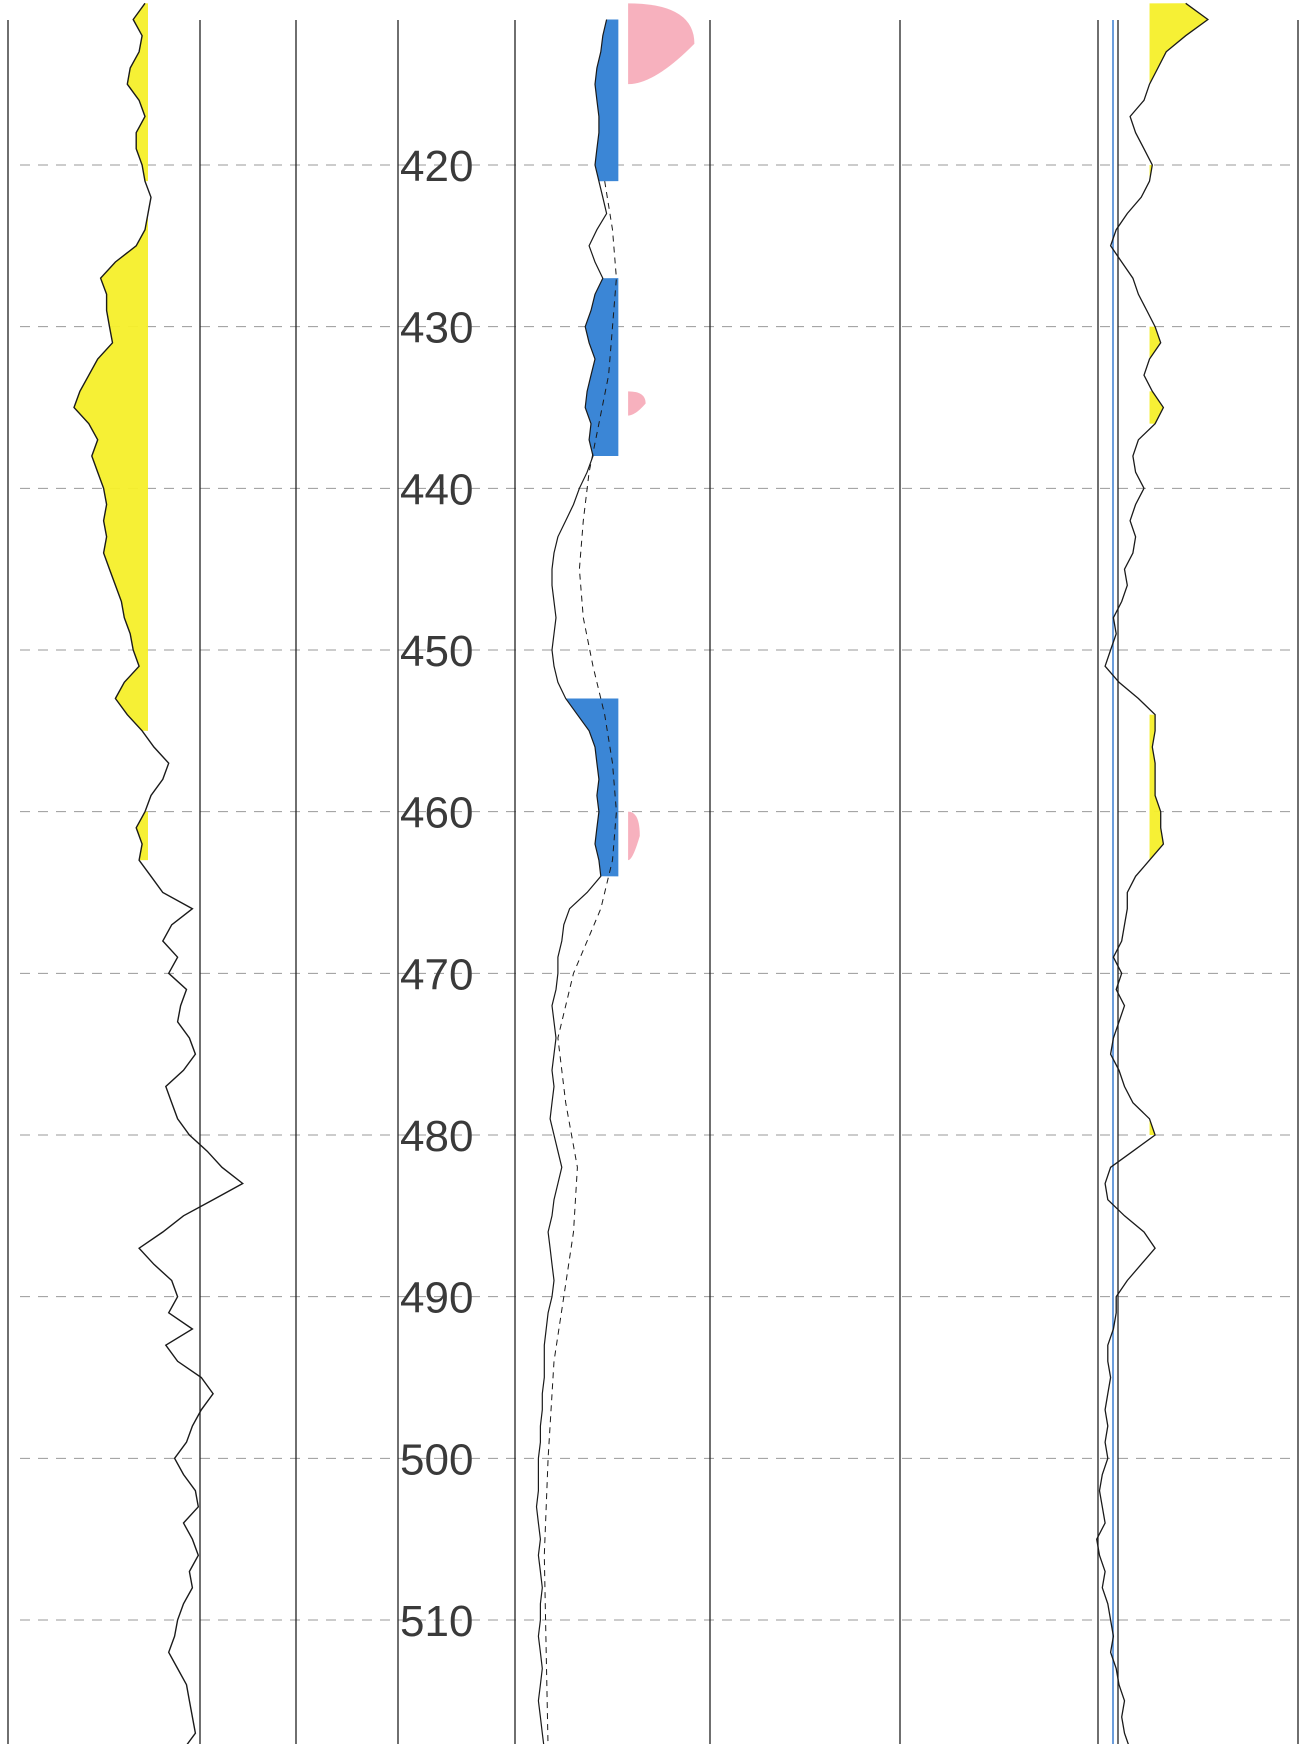  What do you see at coordinates (436, 1136) in the screenshot?
I see `depth-label-480: 480` at bounding box center [436, 1136].